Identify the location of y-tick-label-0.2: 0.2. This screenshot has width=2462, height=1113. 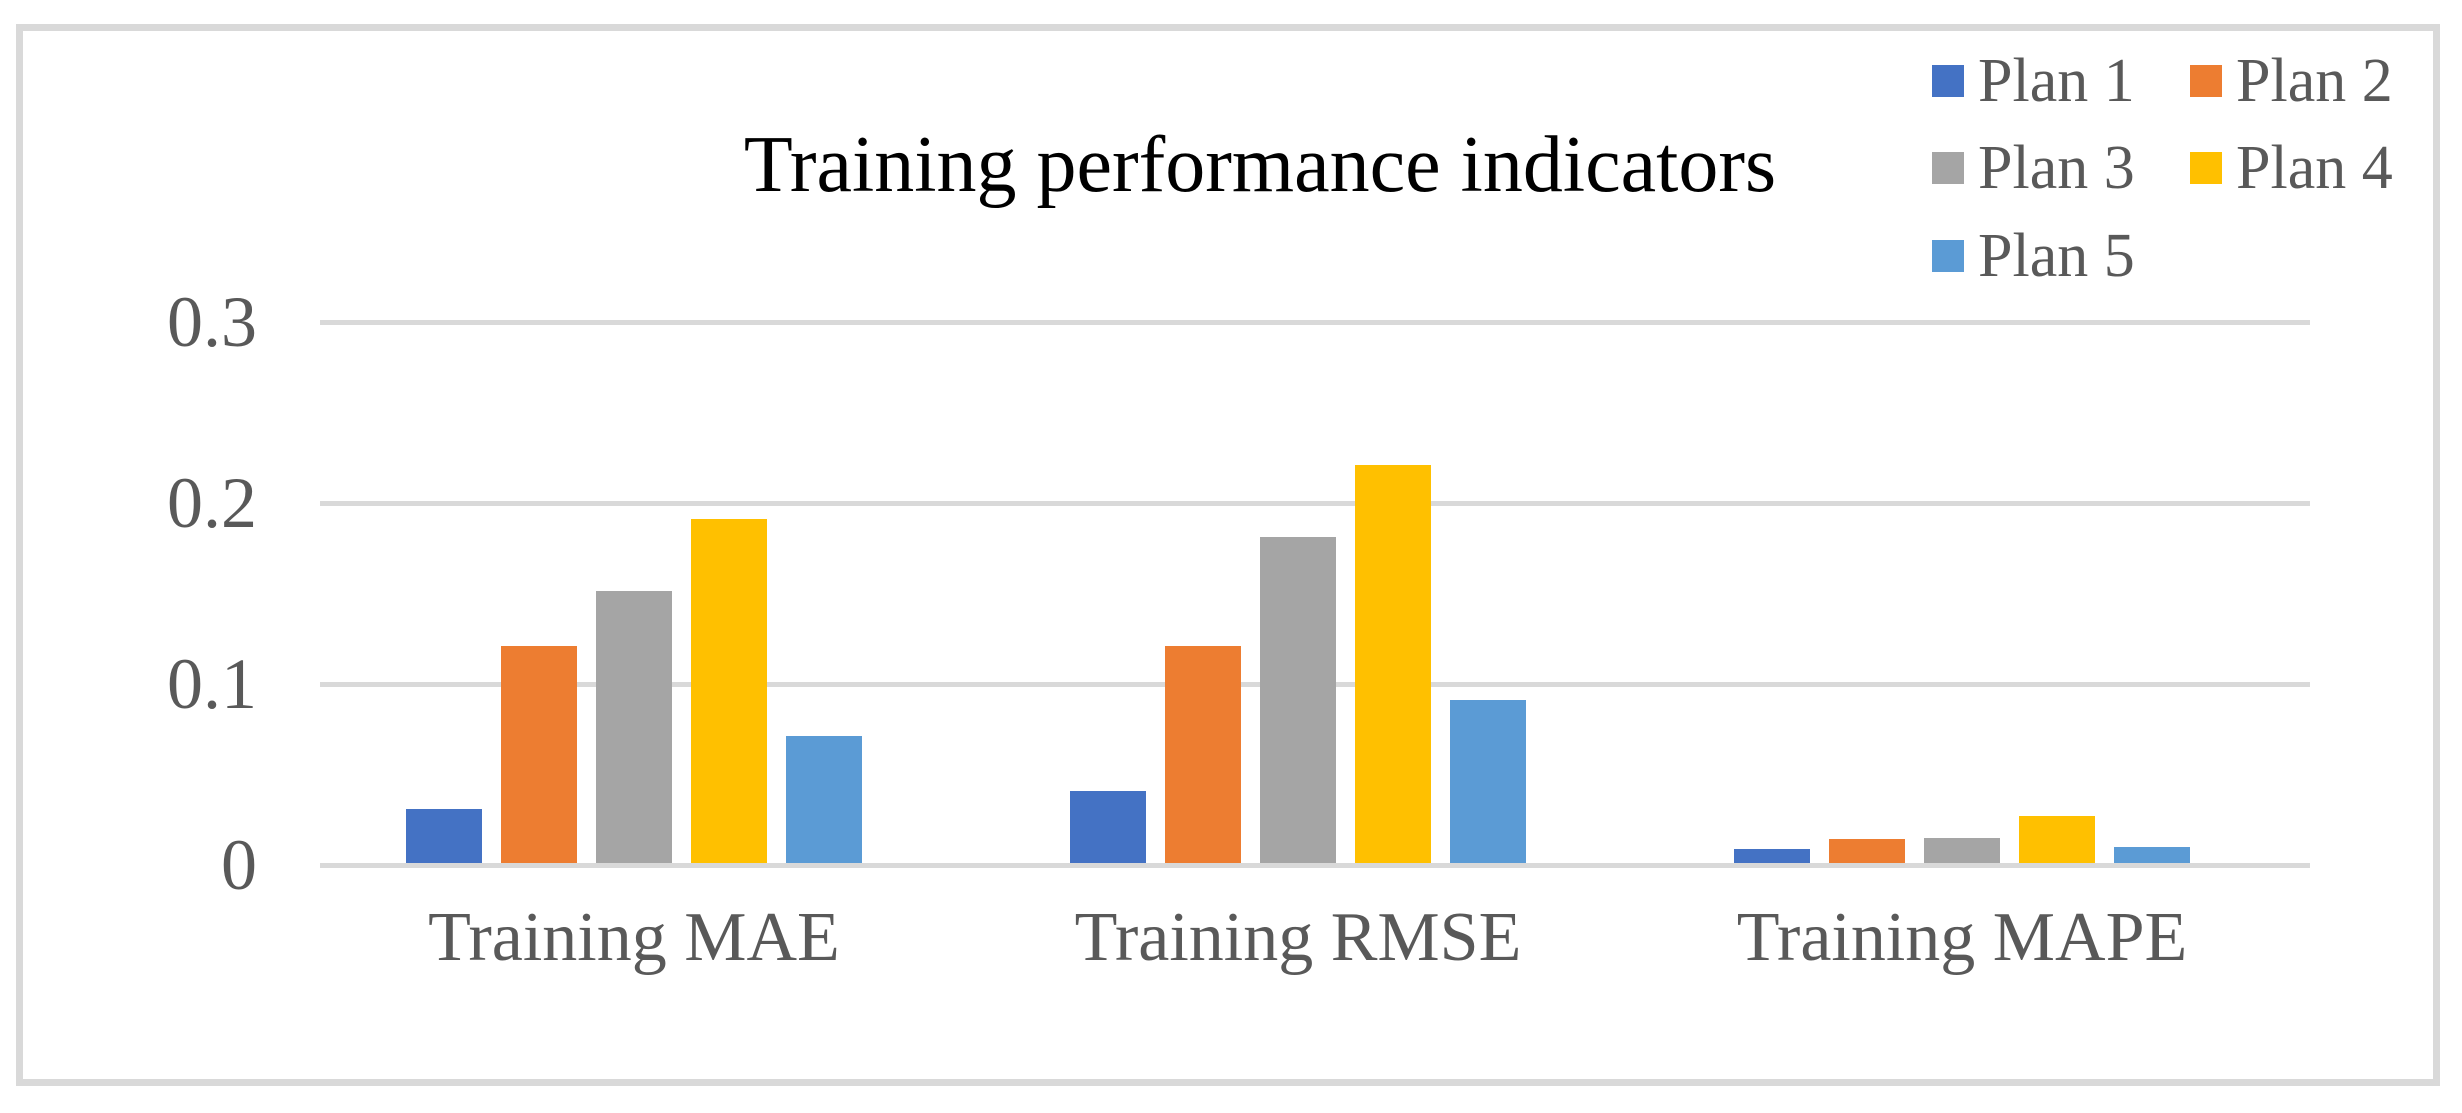
(212, 503).